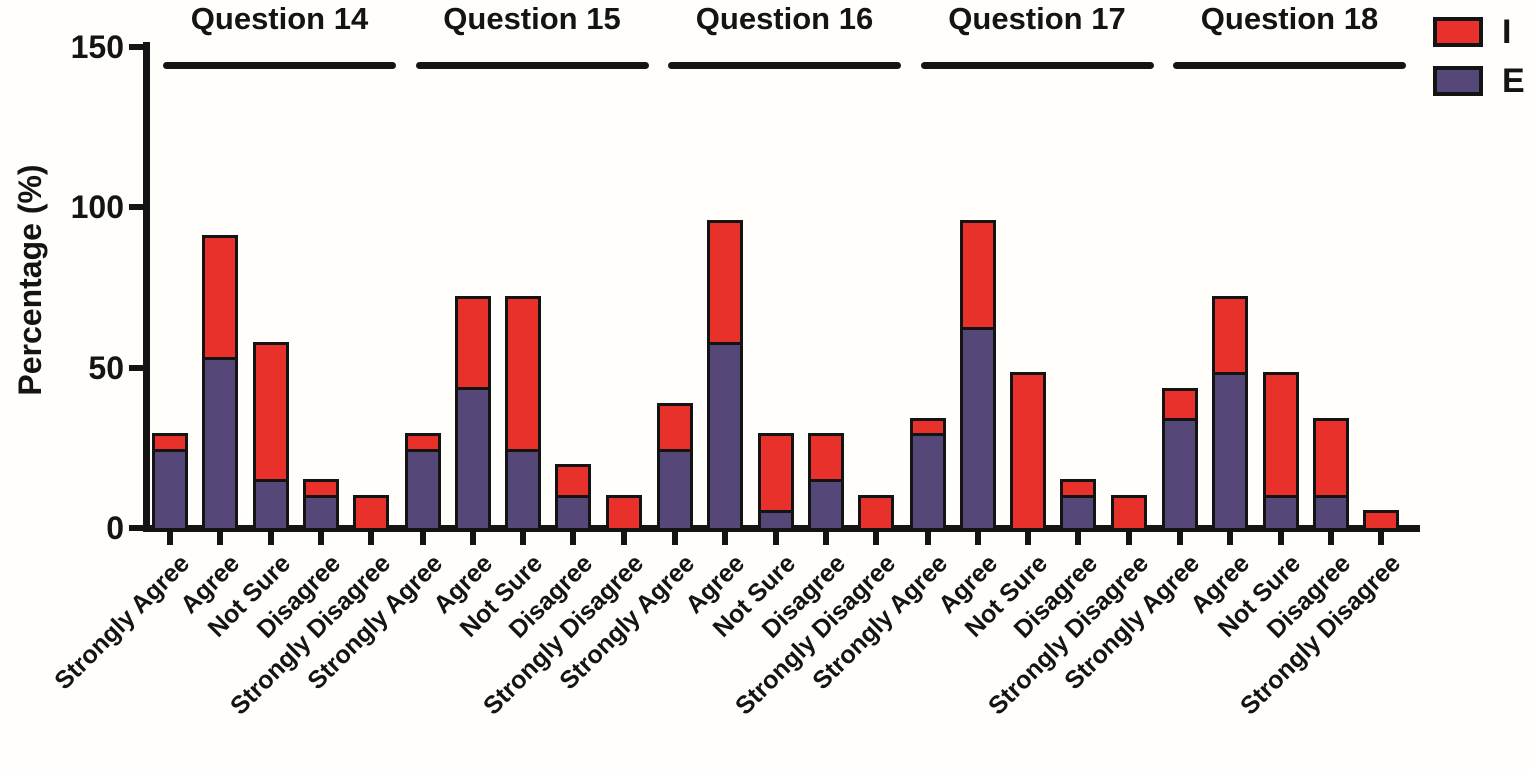 The image size is (1535, 770). Describe the element at coordinates (532, 18) in the screenshot. I see `group-header: Question 15` at that location.